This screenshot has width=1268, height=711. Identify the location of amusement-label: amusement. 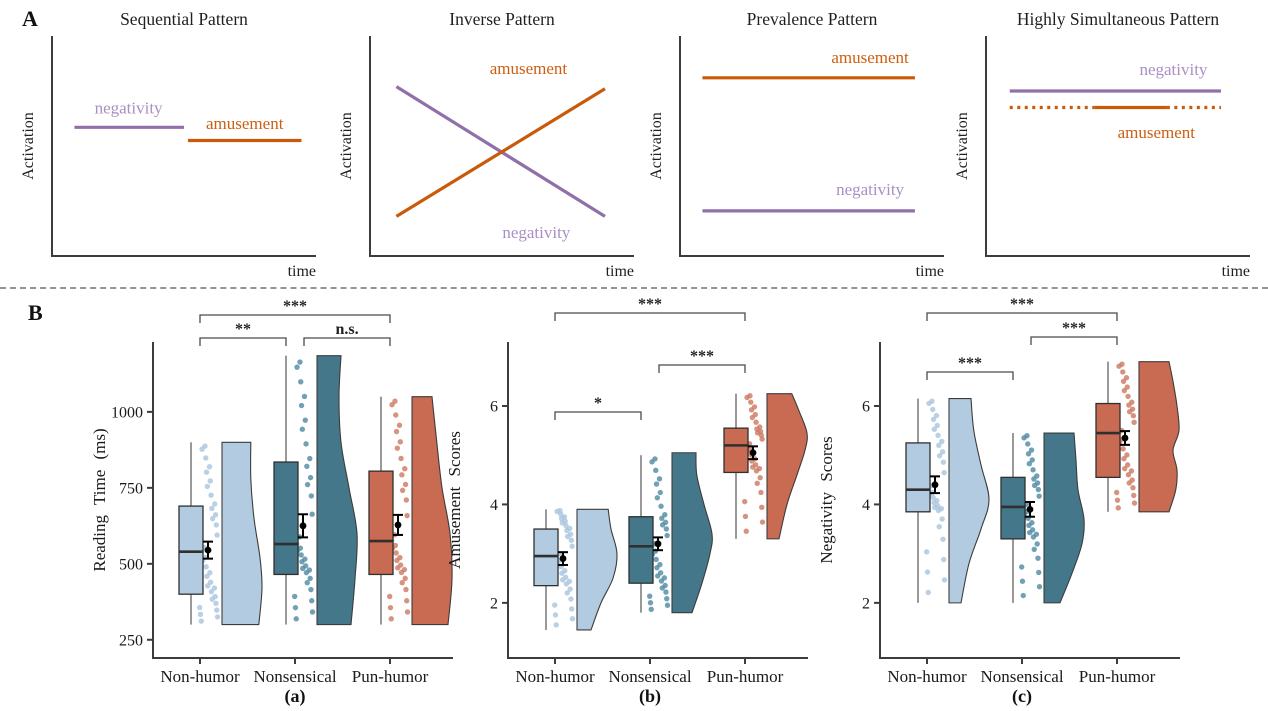
(1157, 132).